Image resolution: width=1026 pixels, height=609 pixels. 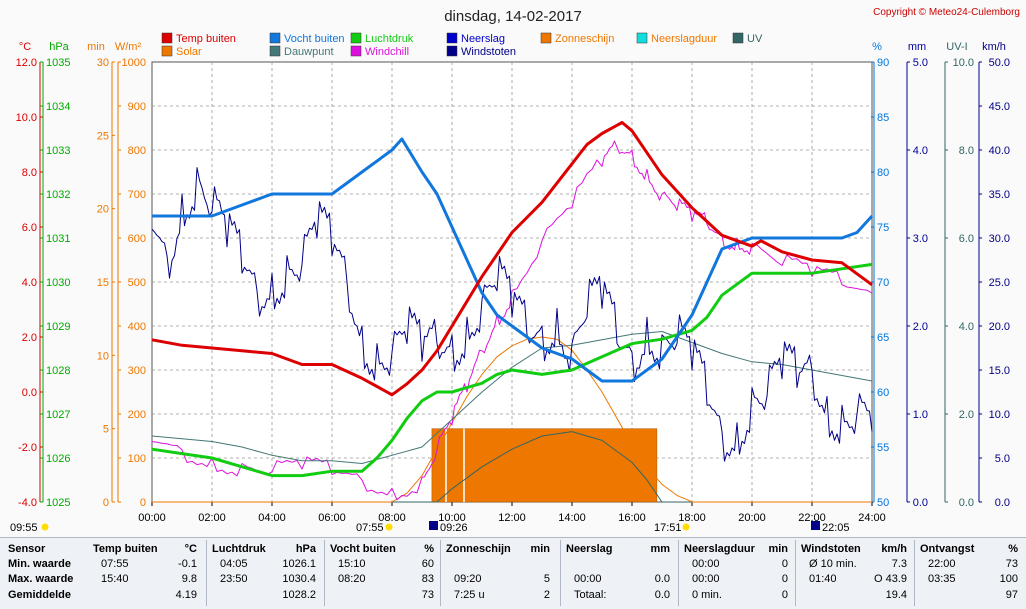 I want to click on series-line, so click(x=512, y=467).